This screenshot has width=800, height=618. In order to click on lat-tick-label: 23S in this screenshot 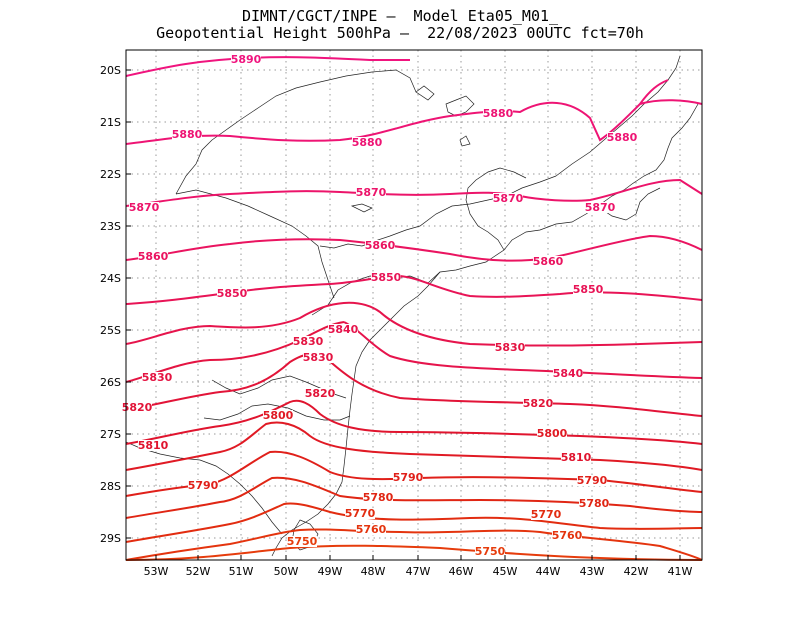, I will do `click(110, 226)`.